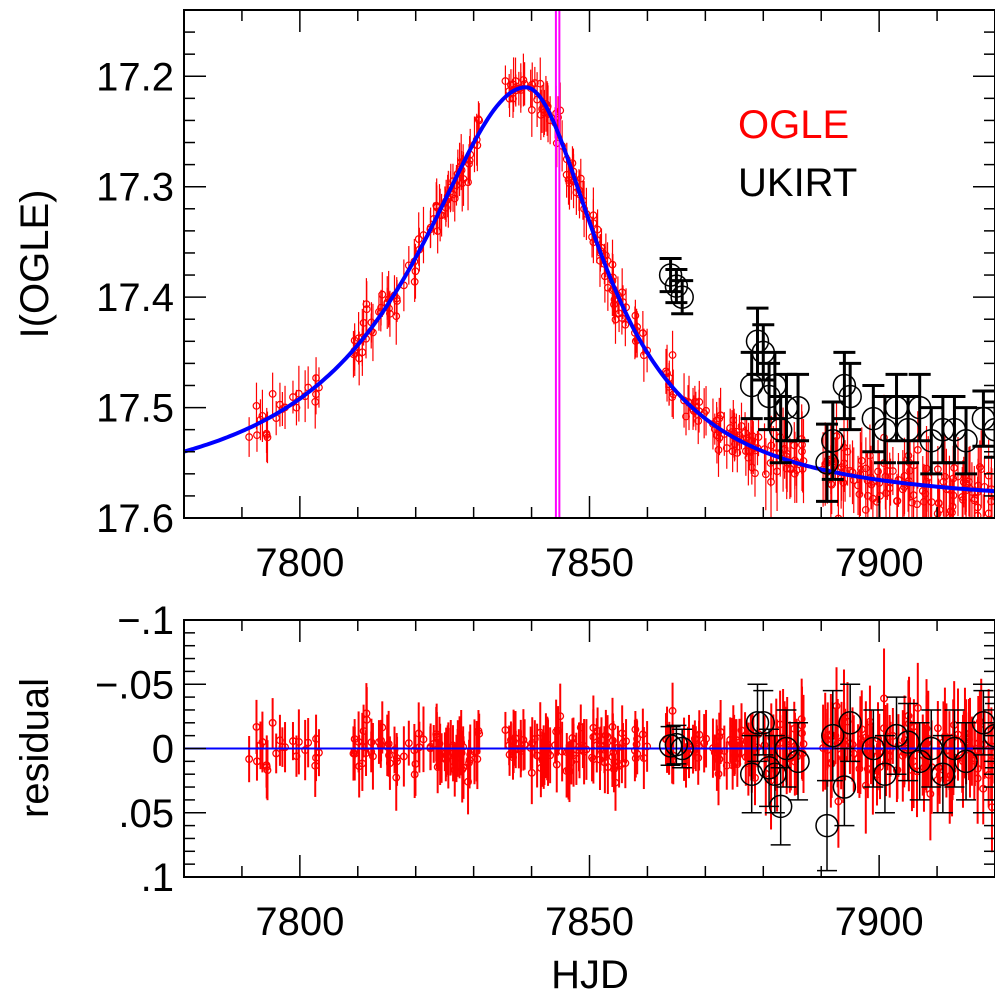  Describe the element at coordinates (35, 748) in the screenshot. I see `bottom-y-axis-label: residual` at that location.